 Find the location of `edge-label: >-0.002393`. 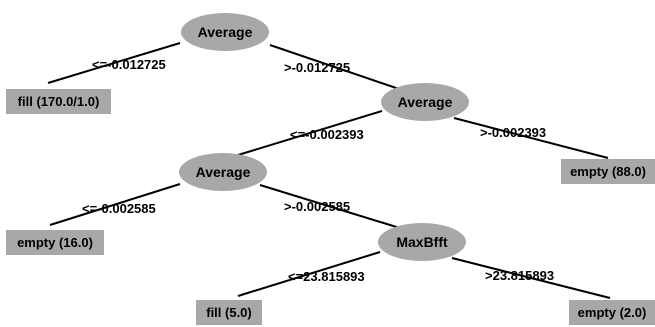

edge-label: >-0.002393 is located at coordinates (513, 132).